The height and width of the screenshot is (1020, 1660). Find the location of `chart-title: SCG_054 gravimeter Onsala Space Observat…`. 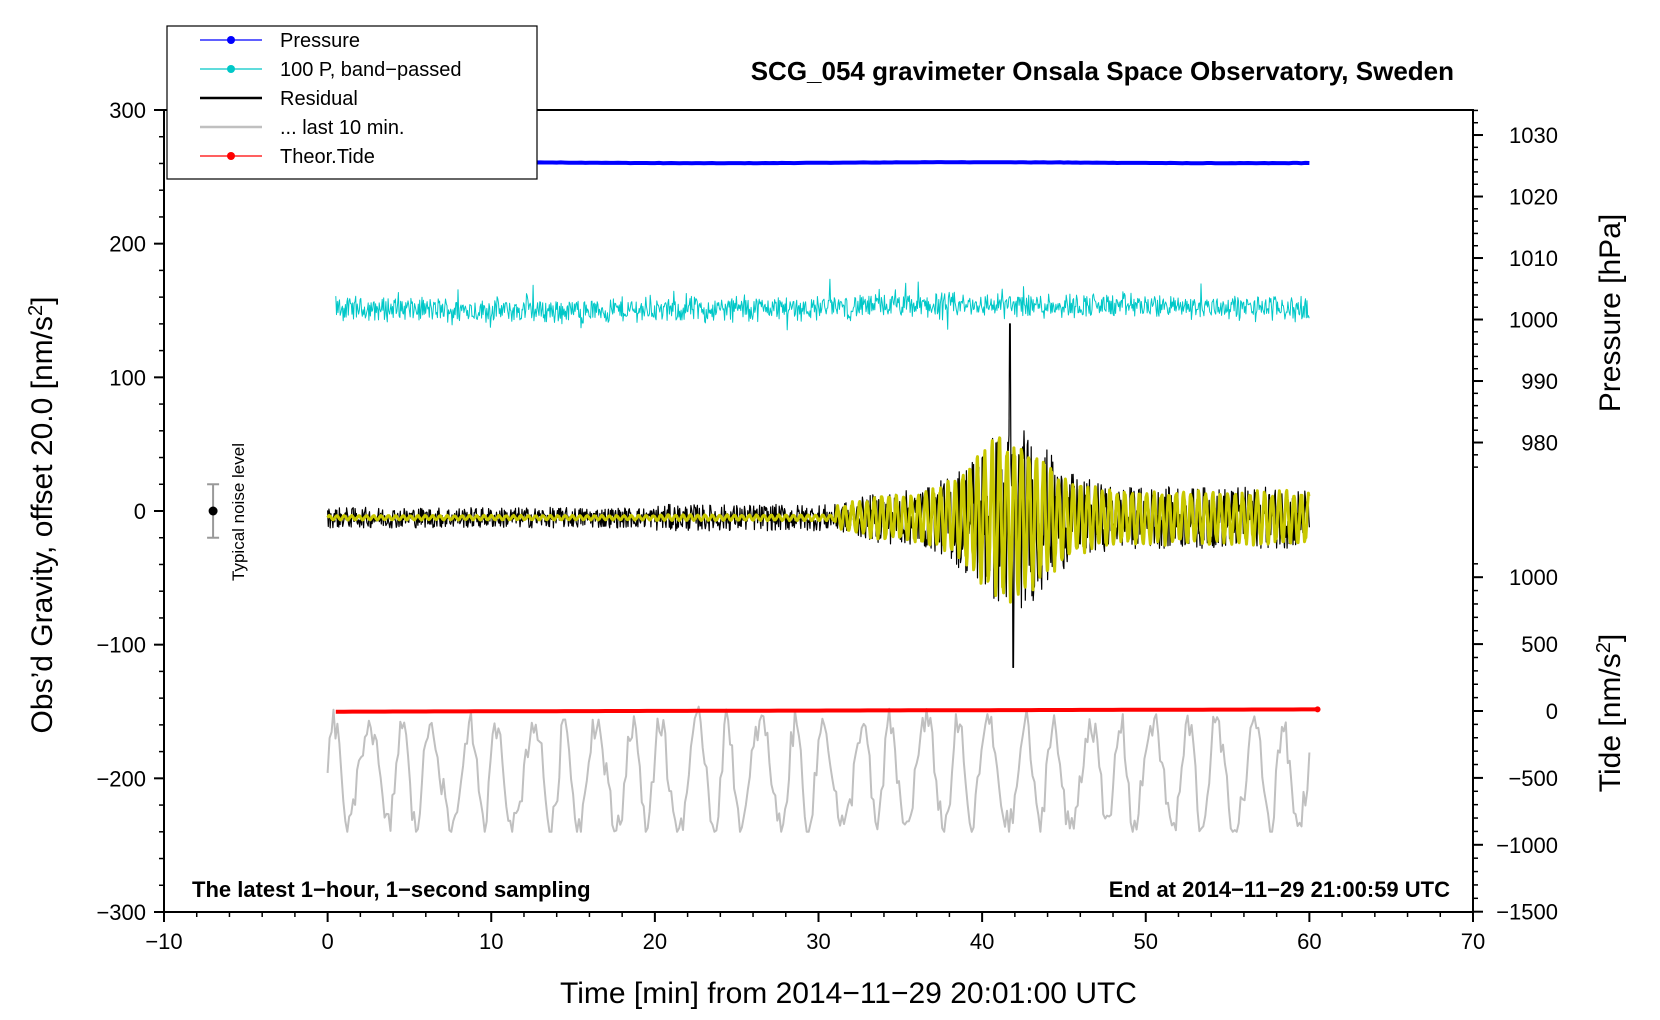

chart-title: SCG_054 gravimeter Onsala Space Observat… is located at coordinates (1102, 71).